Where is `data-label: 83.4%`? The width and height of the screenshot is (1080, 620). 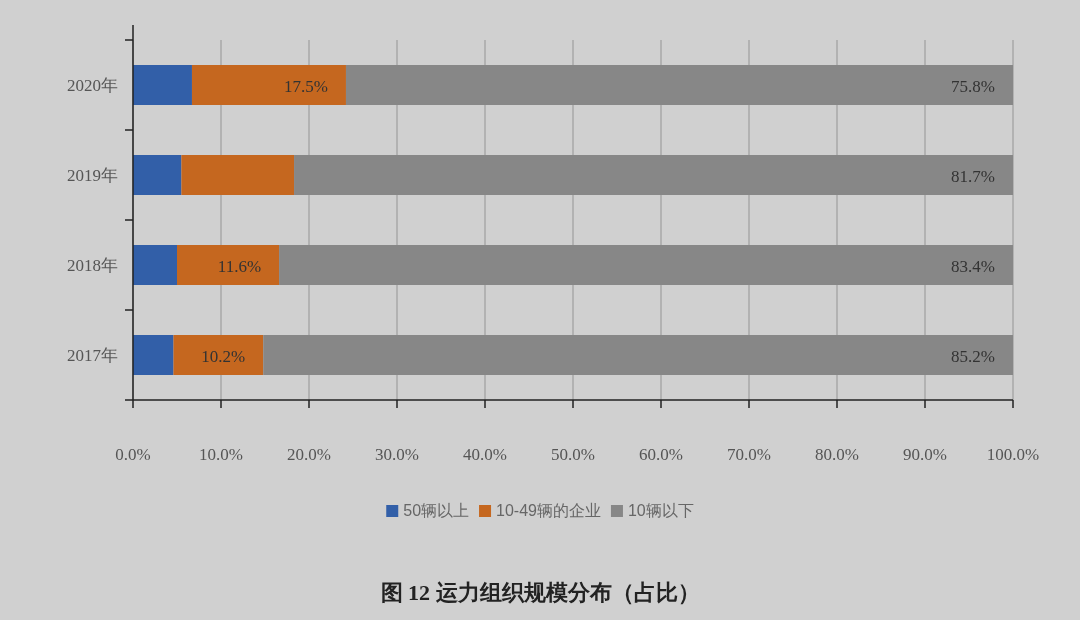
data-label: 83.4% is located at coordinates (973, 266).